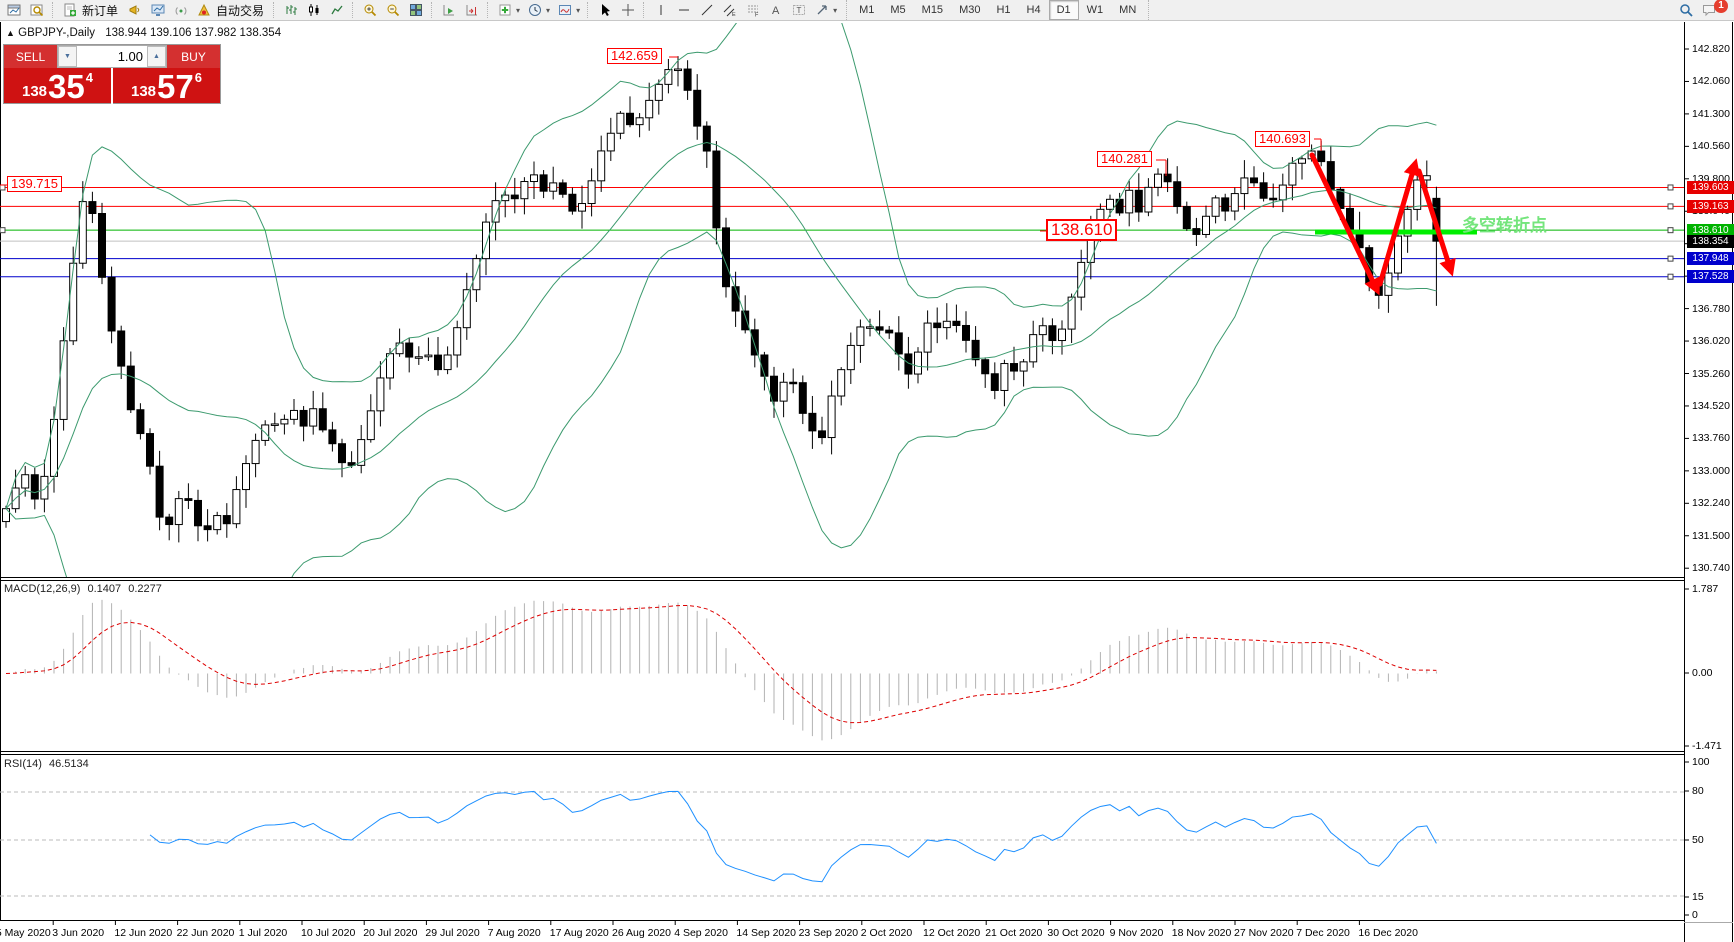 This screenshot has height=942, width=1734. I want to click on date-label: 23 Sep 2020, so click(828, 933).